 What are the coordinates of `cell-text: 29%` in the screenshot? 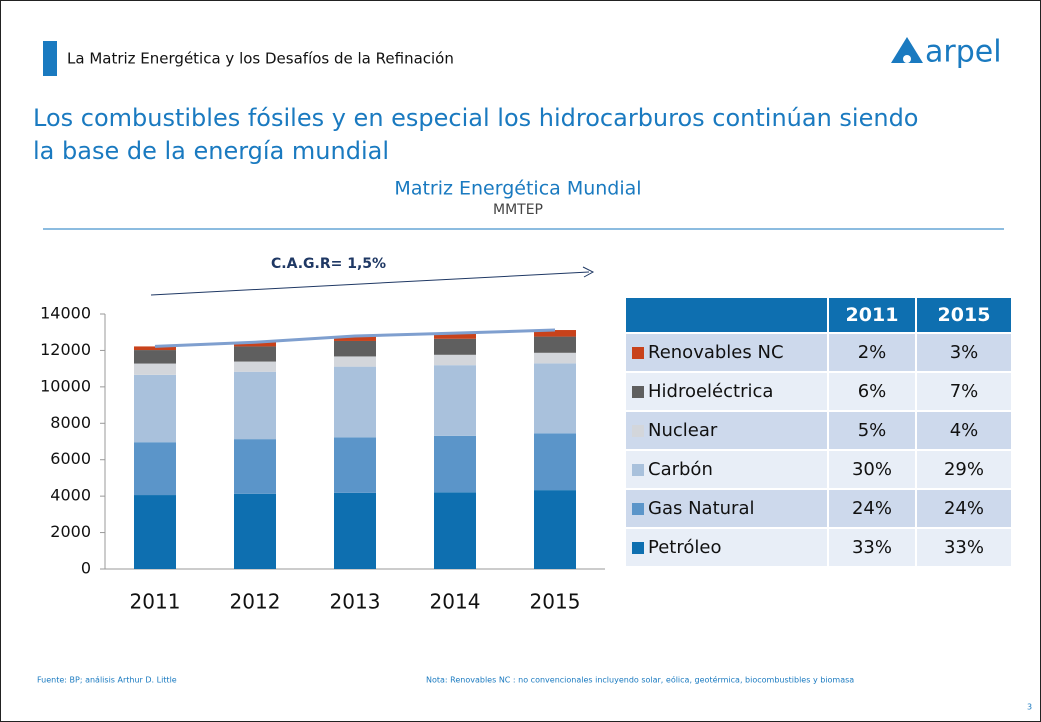 It's located at (963, 469).